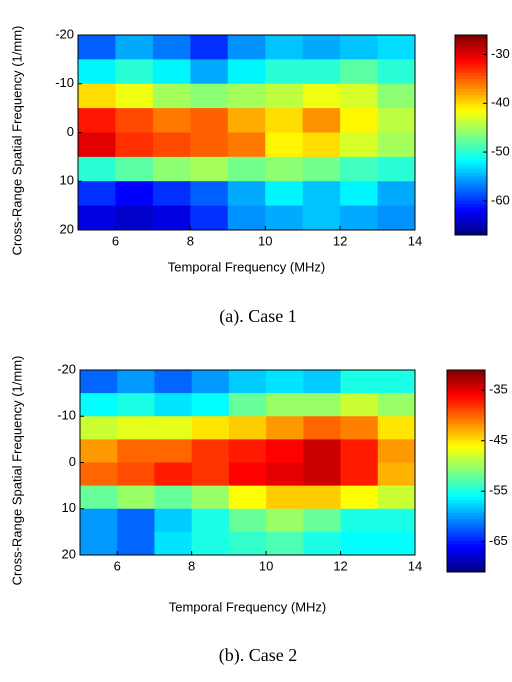 This screenshot has width=512, height=682. Describe the element at coordinates (498, 439) in the screenshot. I see `colorbar-tick-label: -45` at that location.